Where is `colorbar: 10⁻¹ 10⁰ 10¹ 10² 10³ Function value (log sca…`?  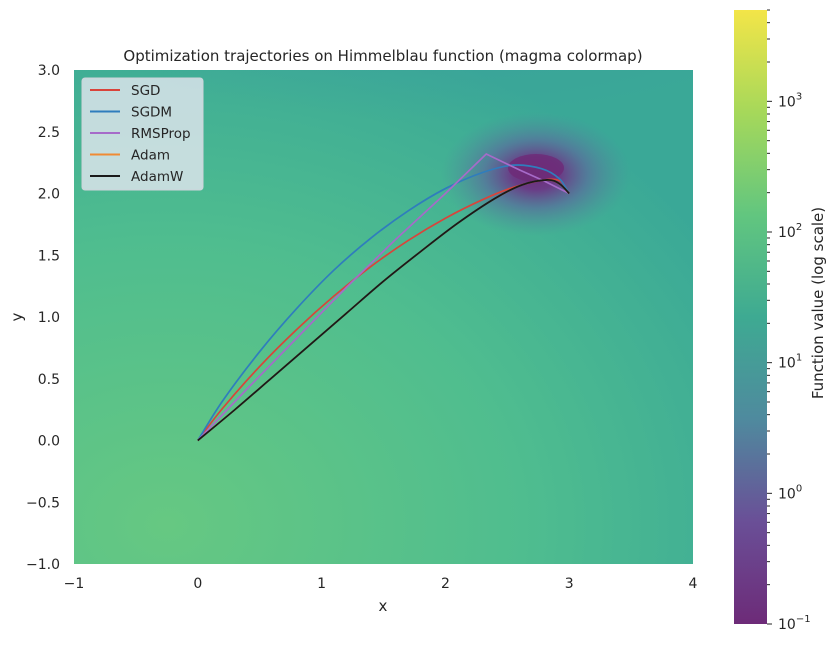 colorbar: 10⁻¹ 10⁰ 10¹ 10² 10³ Function value (log sca… is located at coordinates (780, 321).